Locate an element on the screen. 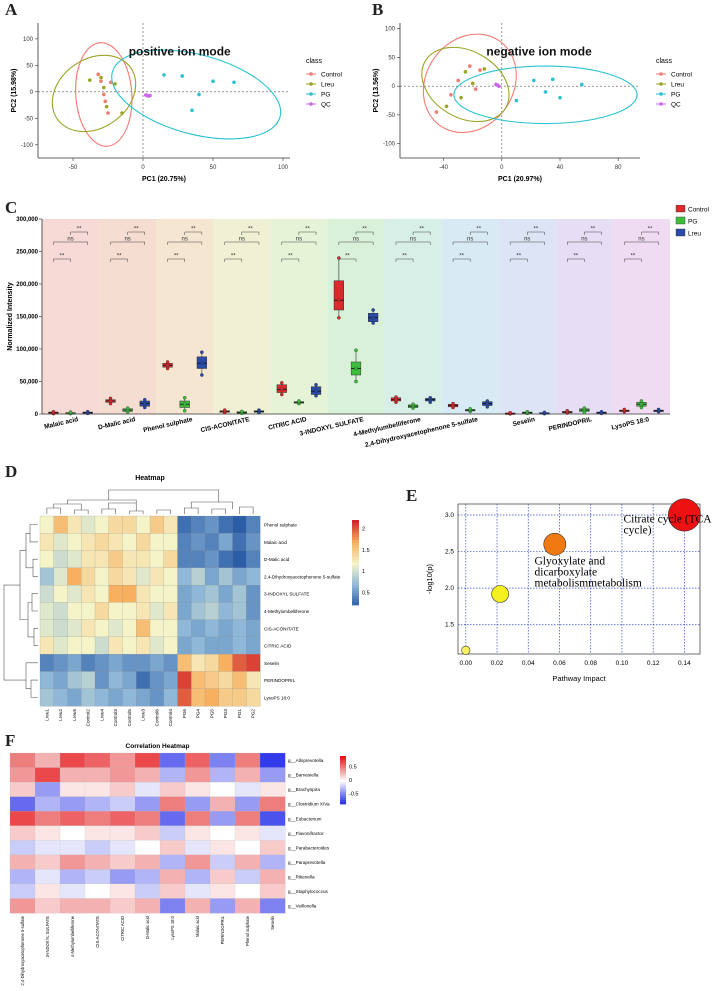  point-control is located at coordinates (480, 70).